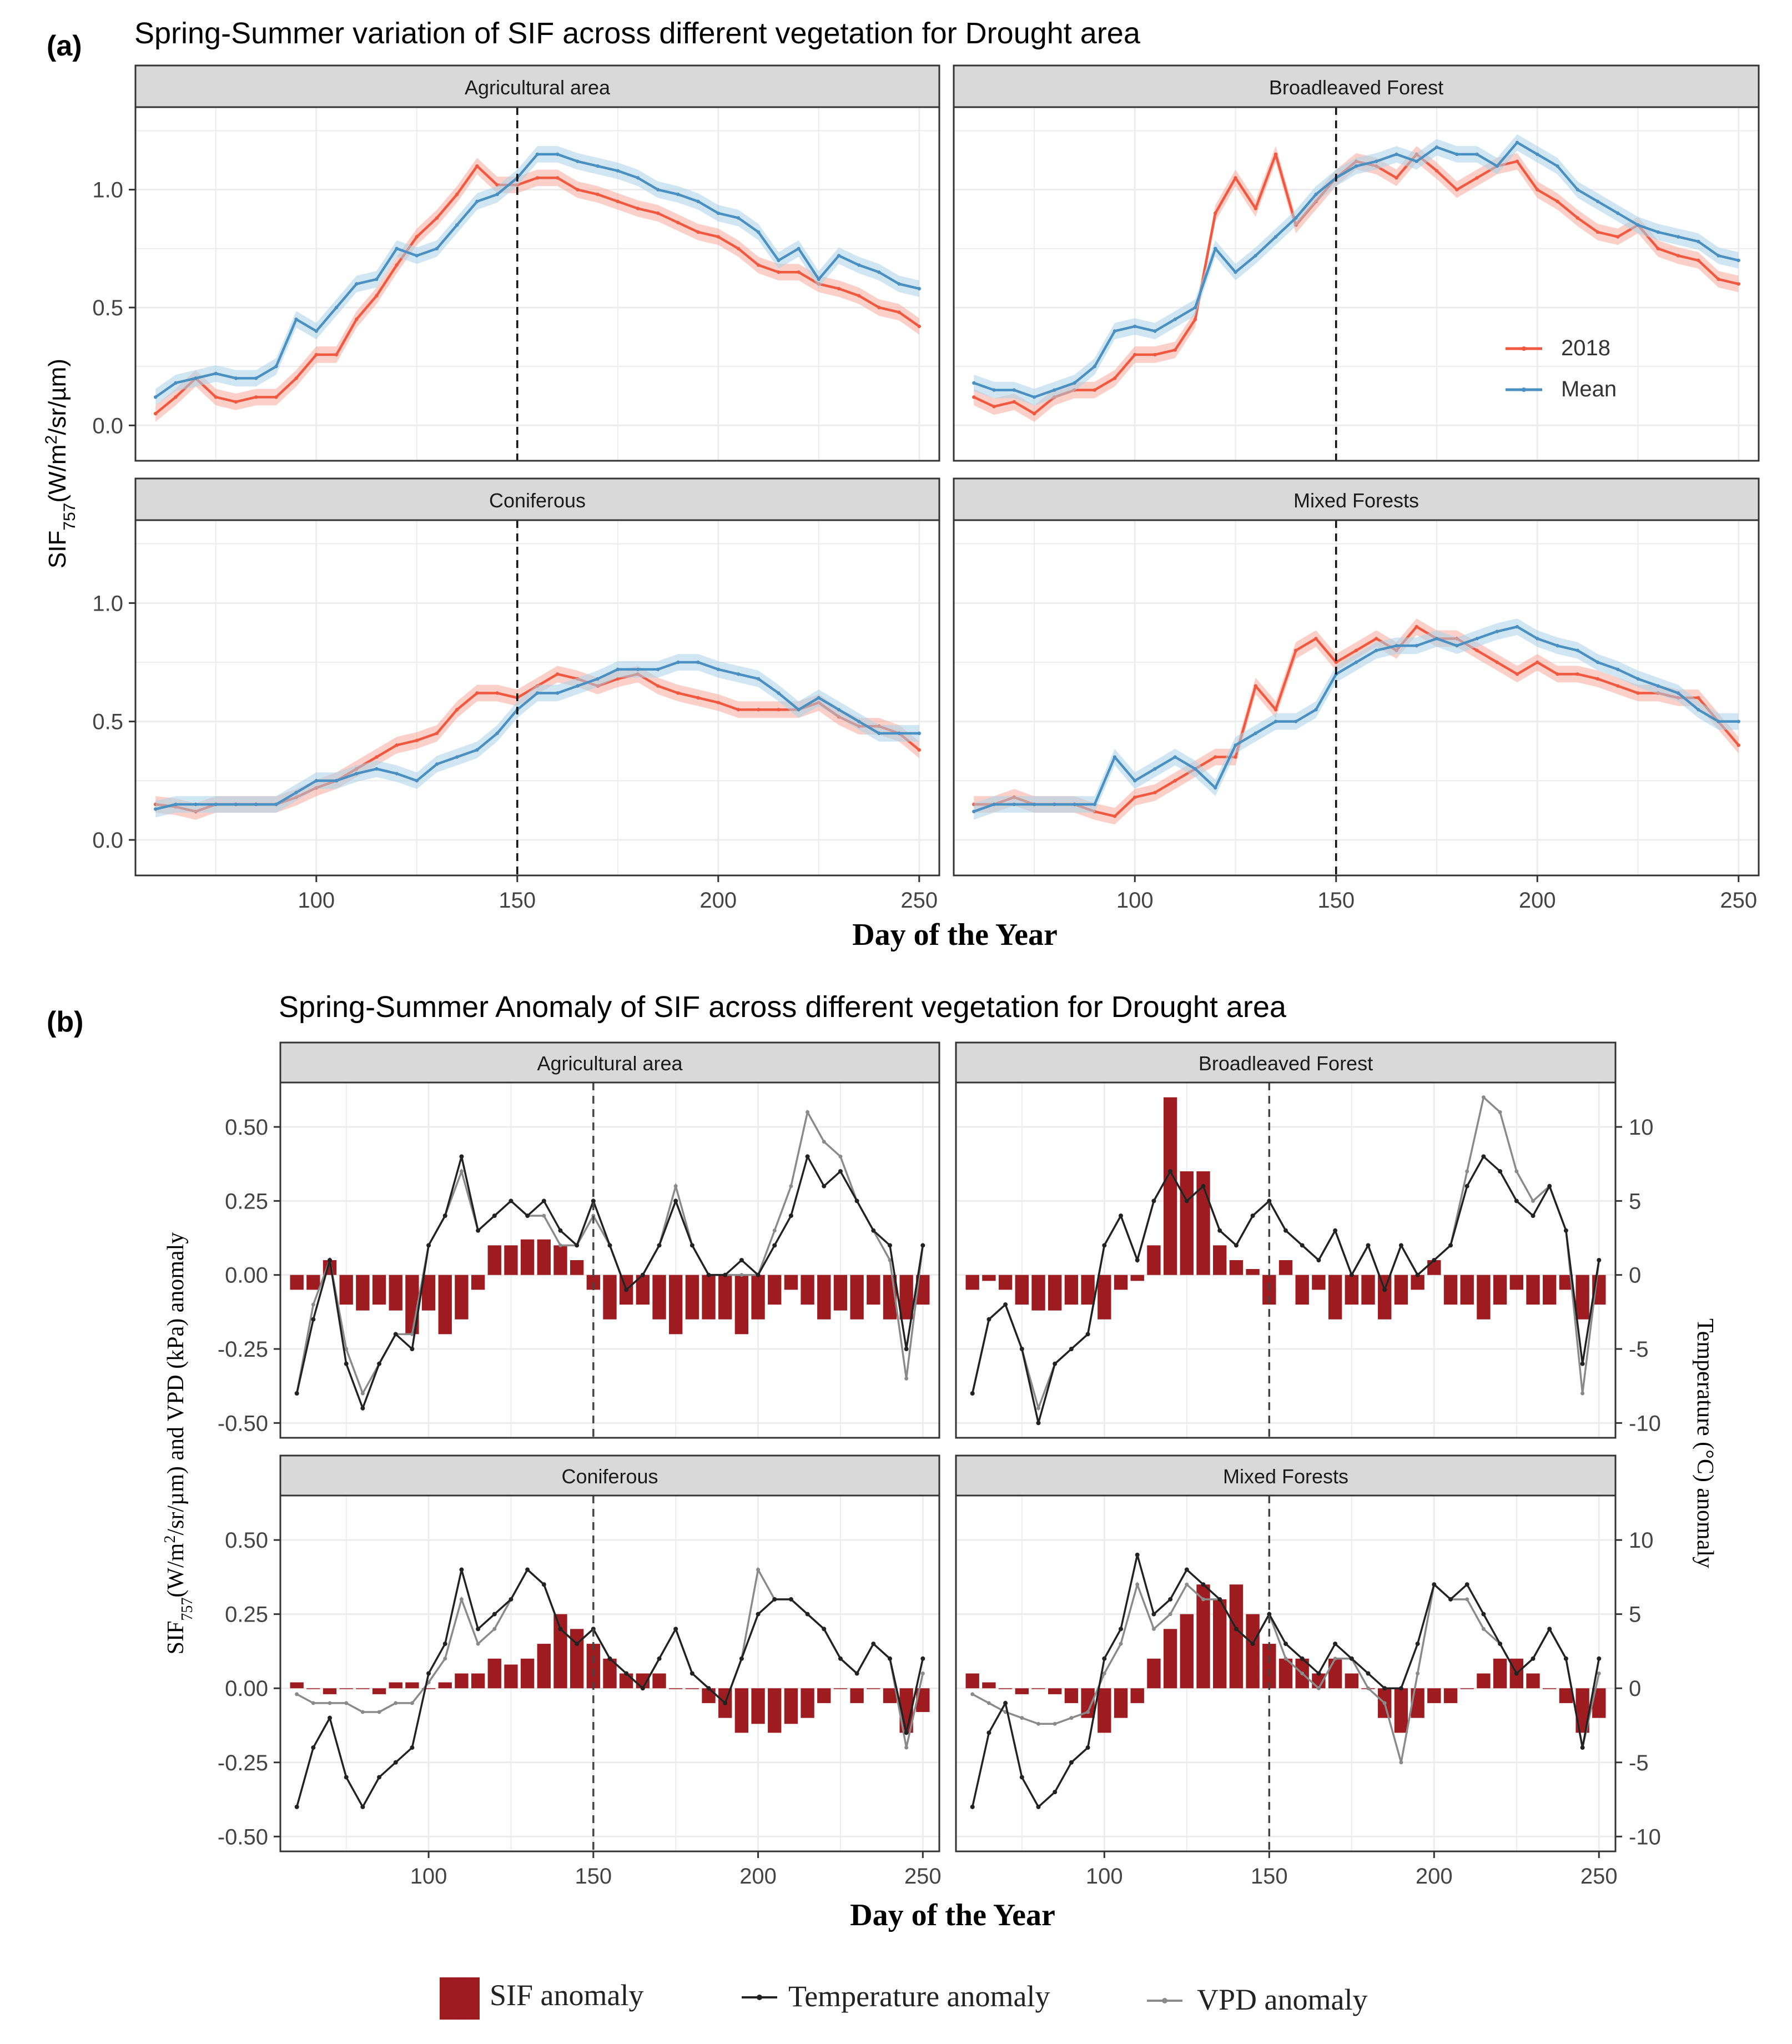 The height and width of the screenshot is (2044, 1792). Describe the element at coordinates (609, 1062) in the screenshot. I see `facet-strip` at that location.